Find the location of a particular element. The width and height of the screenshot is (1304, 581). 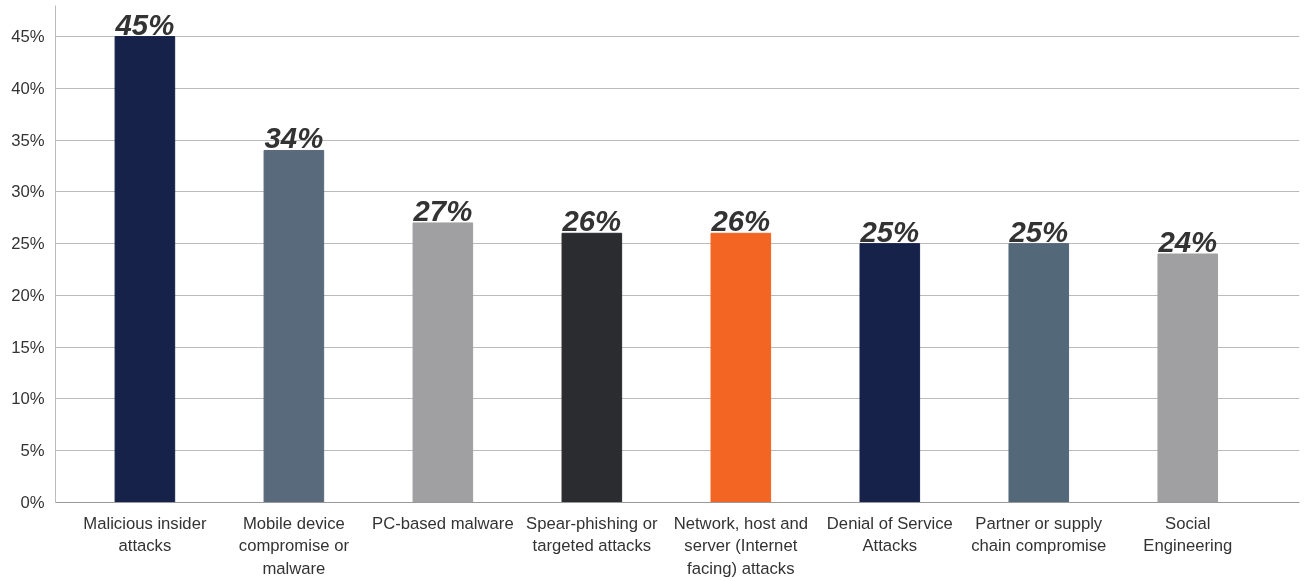

y-tick-label: 15% is located at coordinates (28, 347).